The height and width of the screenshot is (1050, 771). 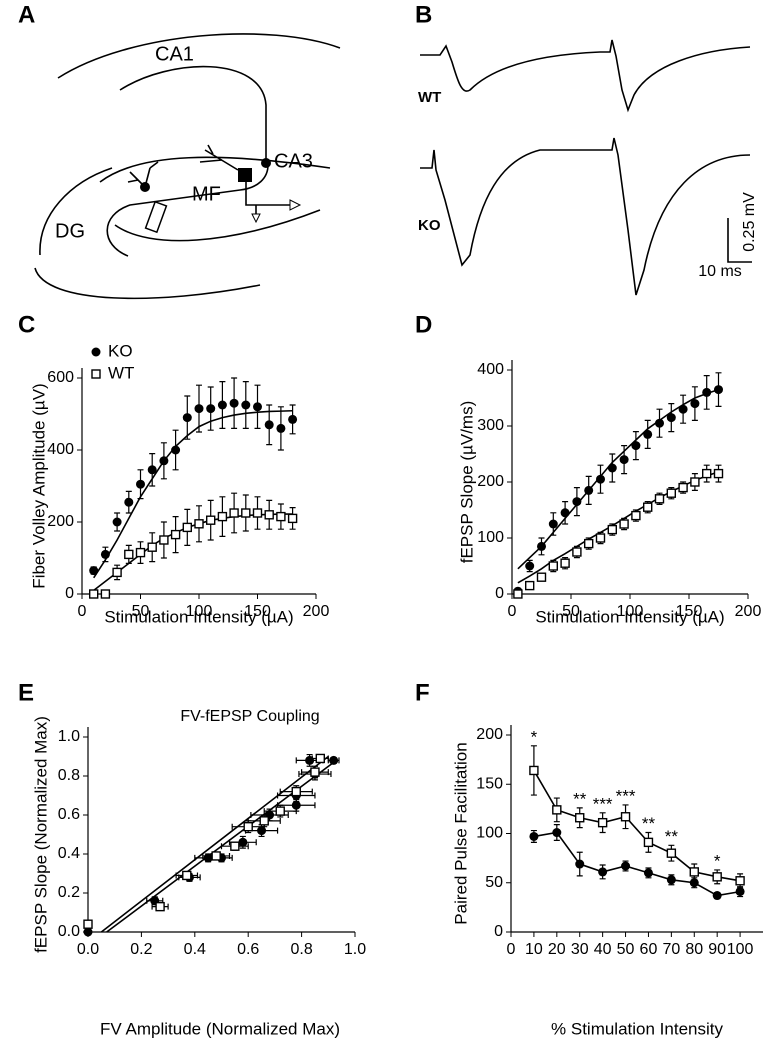 What do you see at coordinates (60, 377) in the screenshot?
I see `y-tick-label: 600` at bounding box center [60, 377].